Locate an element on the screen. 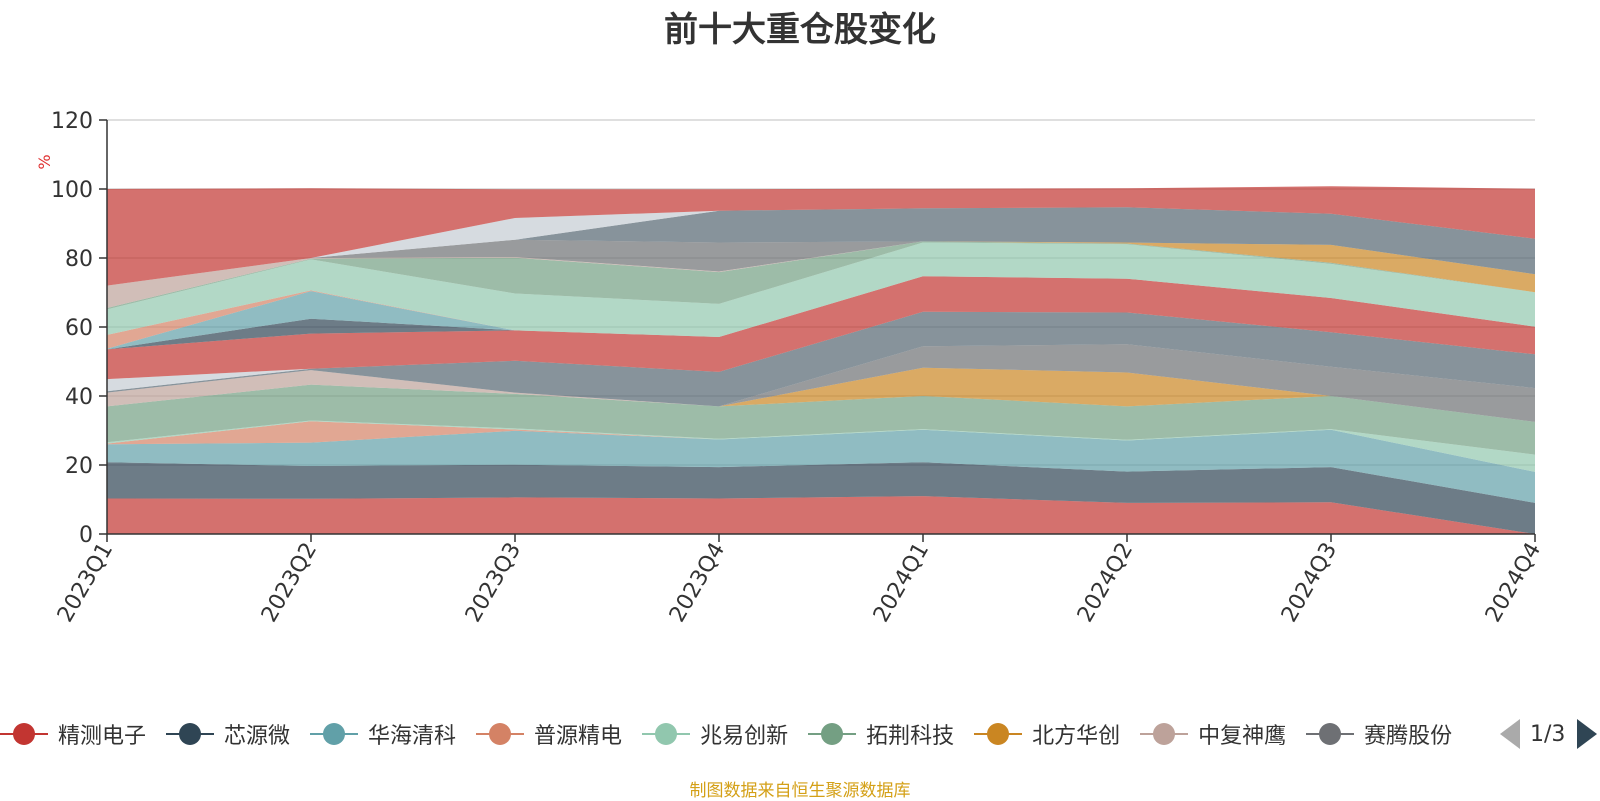 The height and width of the screenshot is (801, 1600). legend-item: 拓荆科技 is located at coordinates (881, 734).